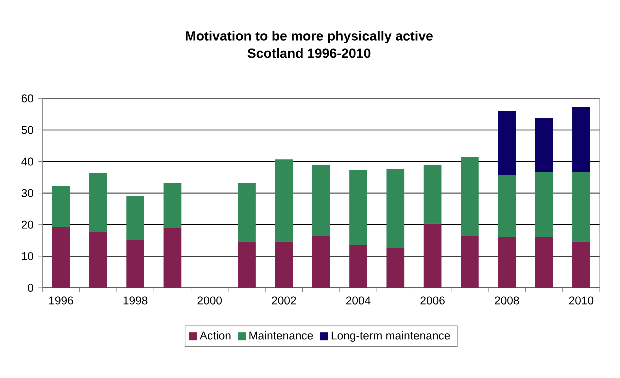 The image size is (620, 378). Describe the element at coordinates (210, 300) in the screenshot. I see `x-tick-label: 2000` at that location.